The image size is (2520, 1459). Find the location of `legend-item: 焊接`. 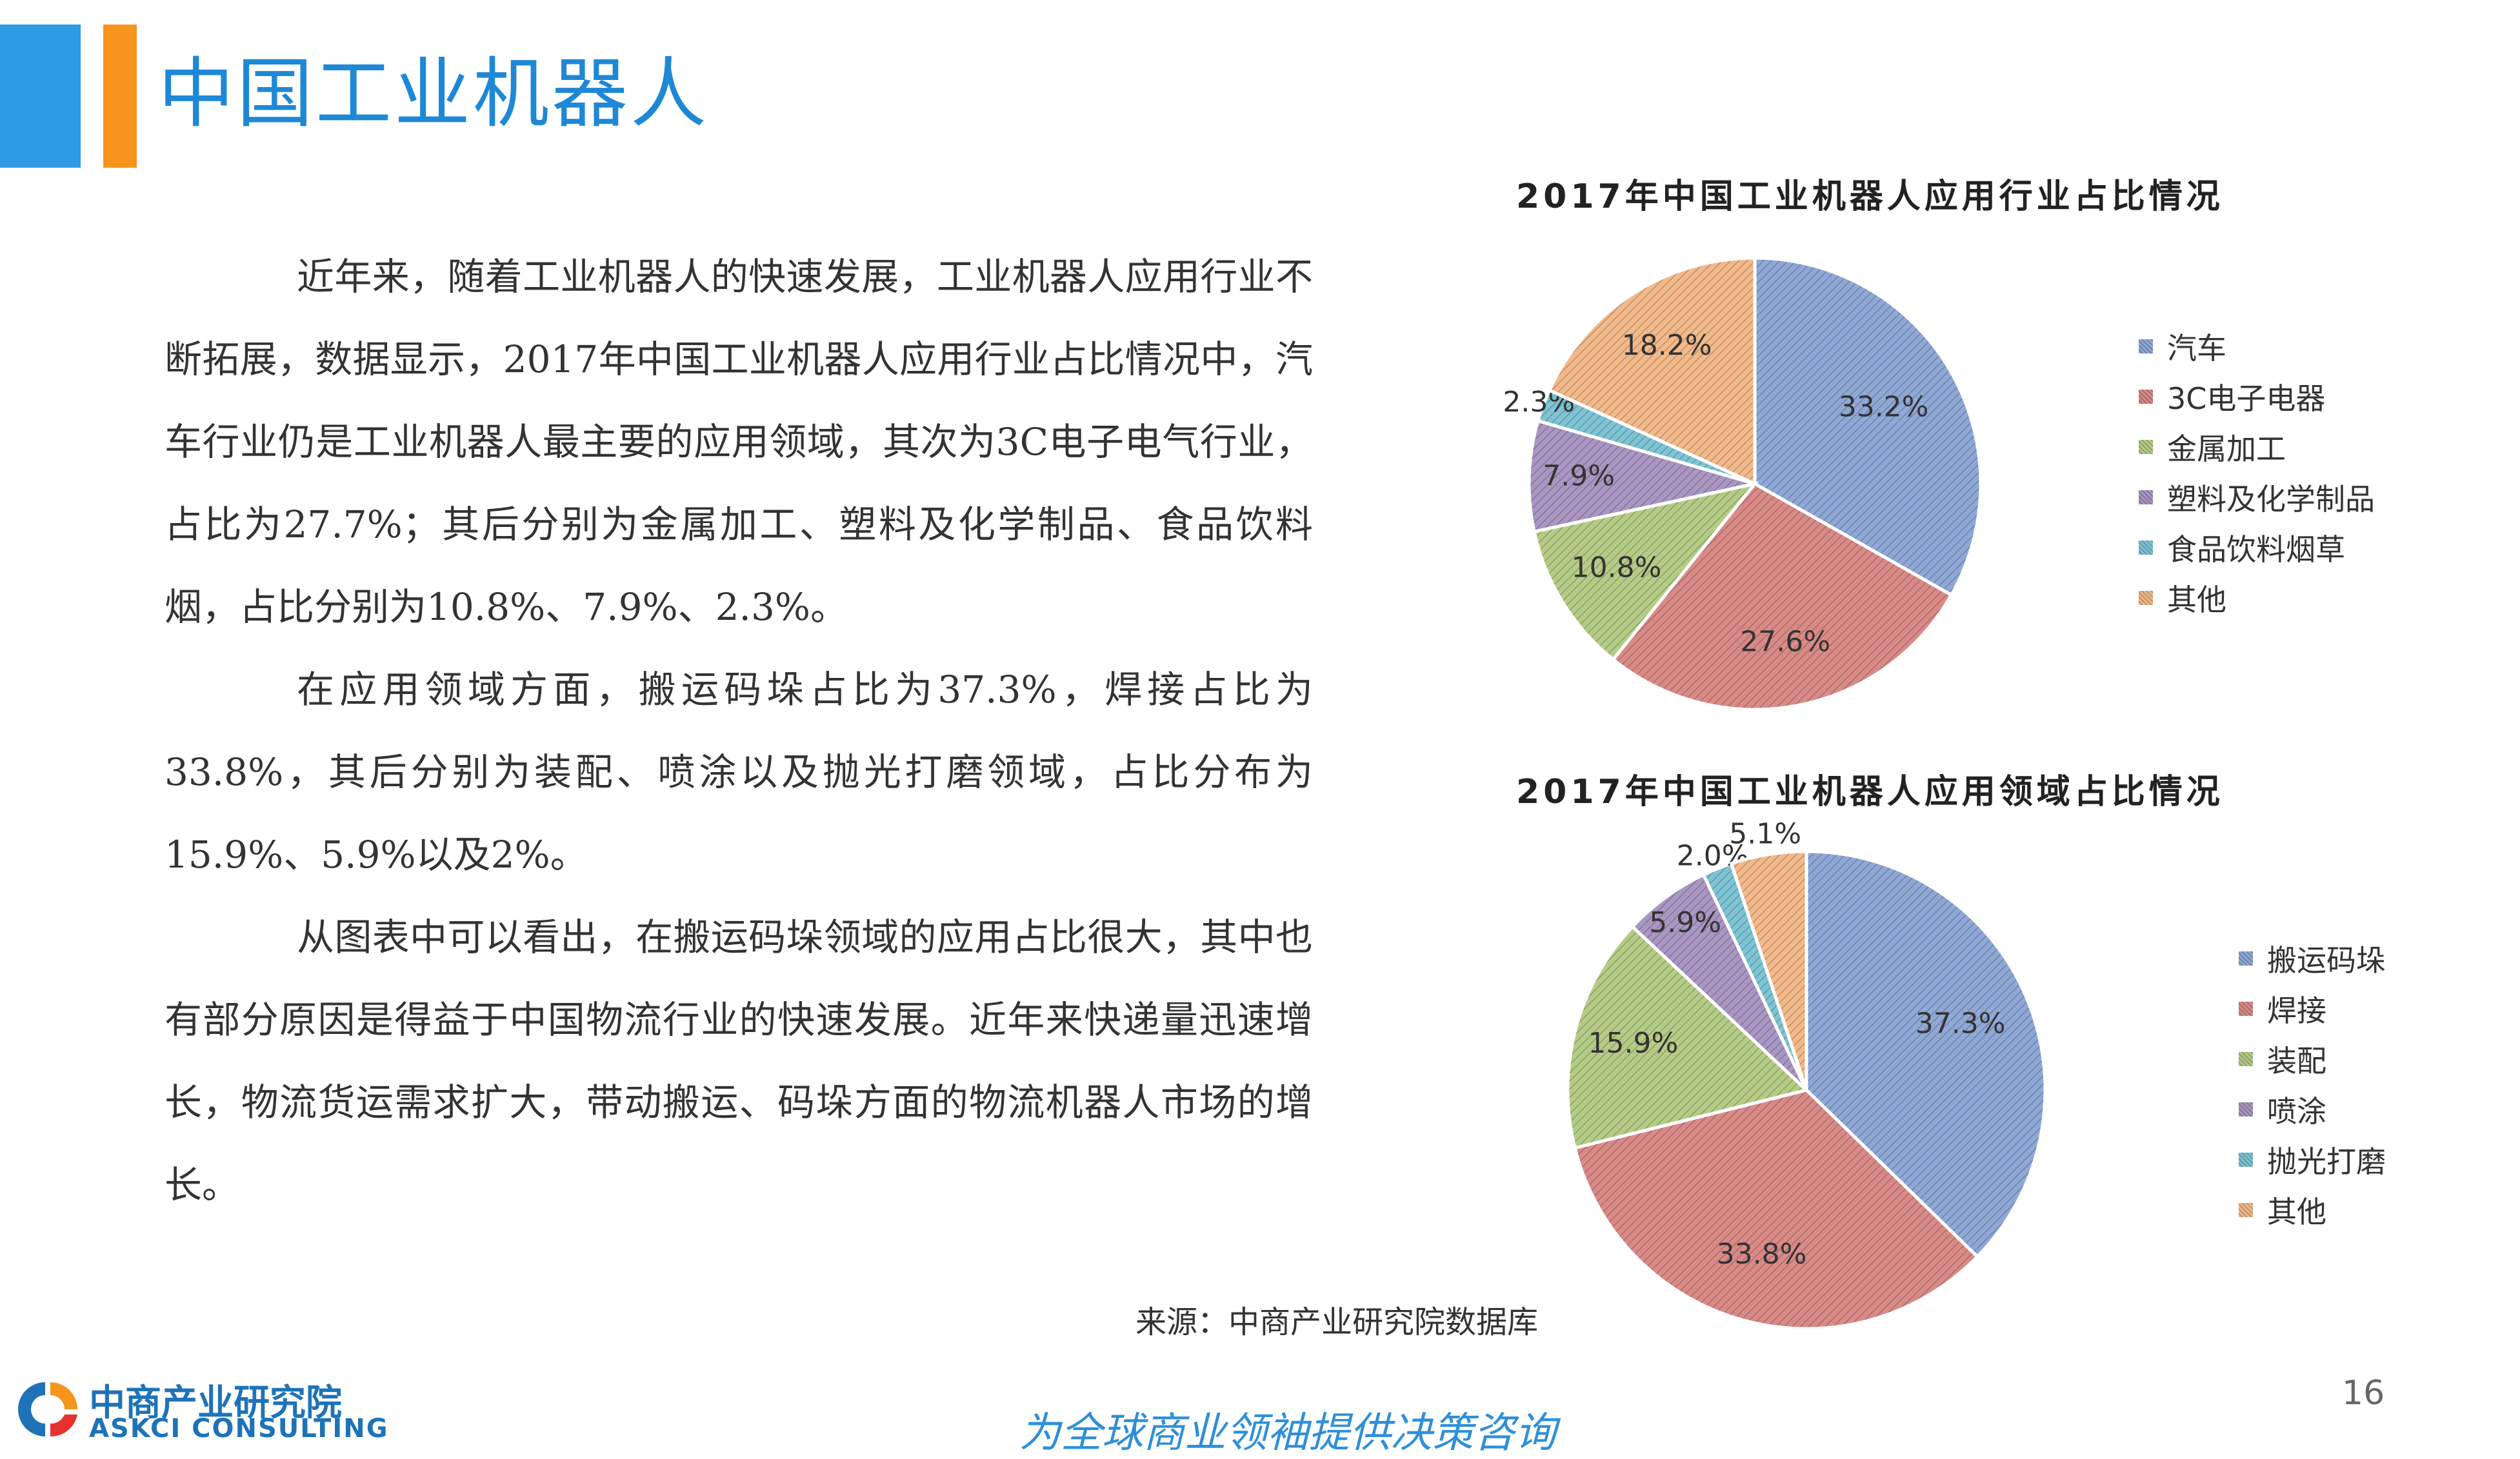

legend-item: 焊接 is located at coordinates (2312, 1009).